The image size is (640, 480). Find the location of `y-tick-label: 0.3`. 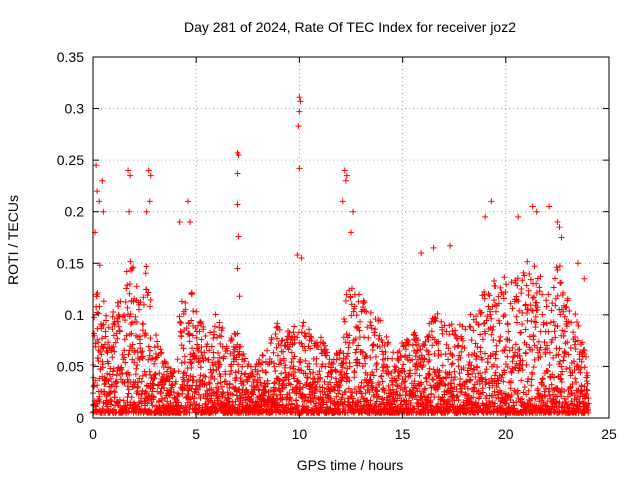

y-tick-label: 0.3 is located at coordinates (75, 109).